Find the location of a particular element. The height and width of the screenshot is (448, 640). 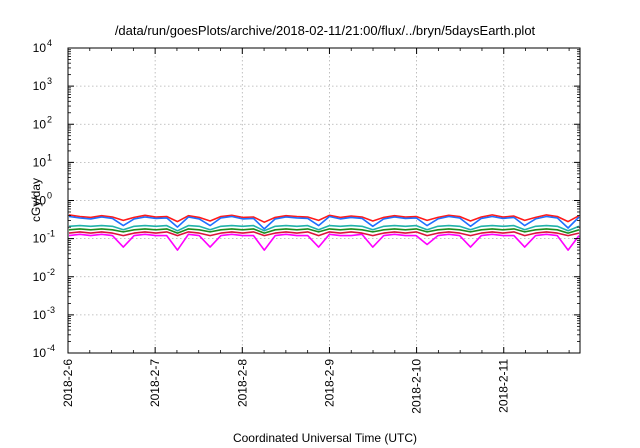

y-tick-exponent: 3 is located at coordinates (49, 81).